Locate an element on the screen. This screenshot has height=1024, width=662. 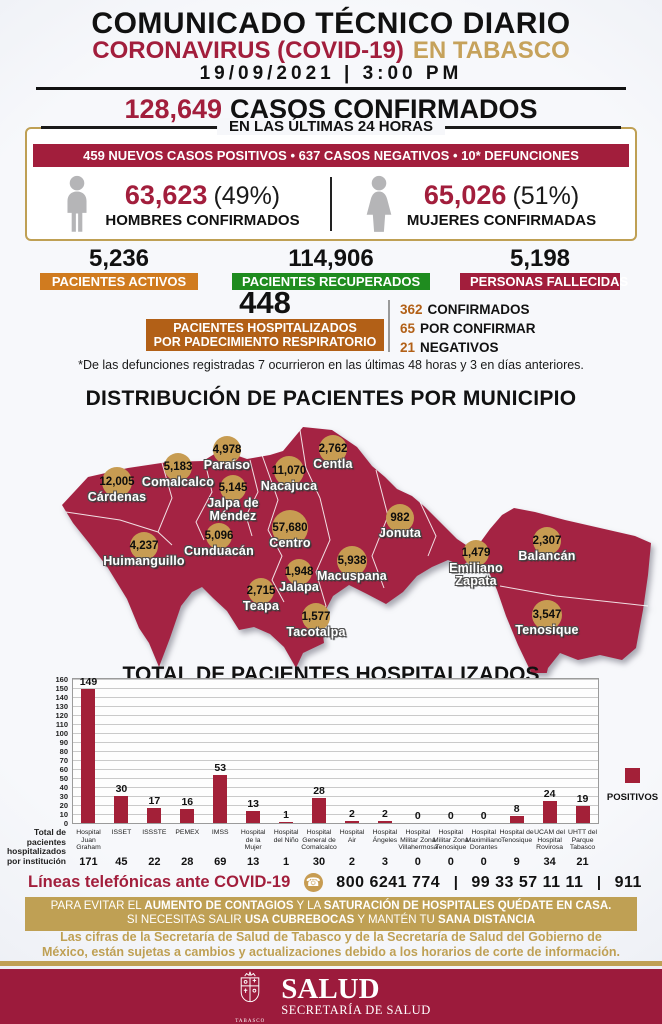
hospitalized-divider is located at coordinates (389, 326).